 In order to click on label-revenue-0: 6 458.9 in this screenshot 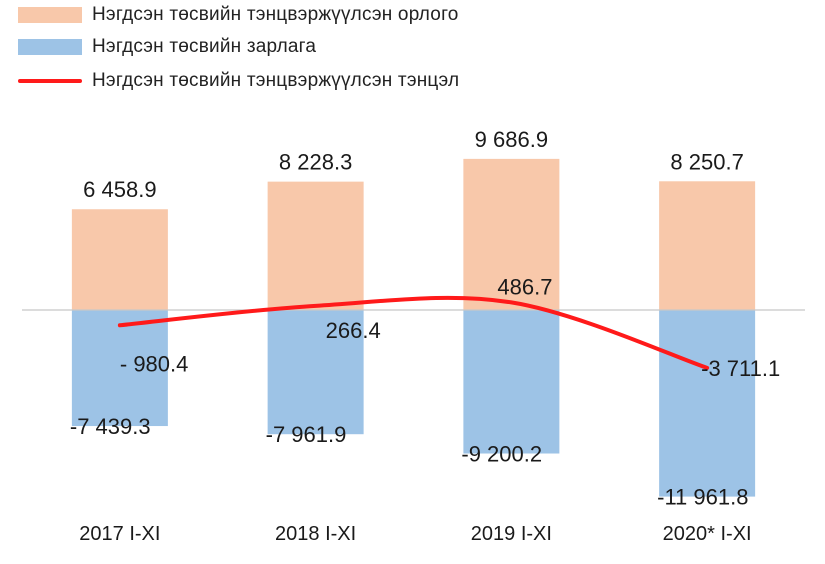, I will do `click(119, 189)`.